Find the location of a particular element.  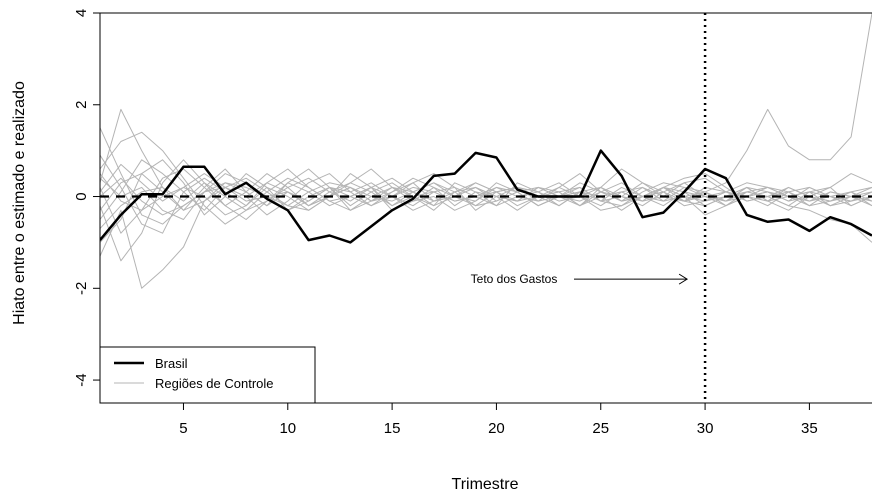

legend-box is located at coordinates (207, 375).